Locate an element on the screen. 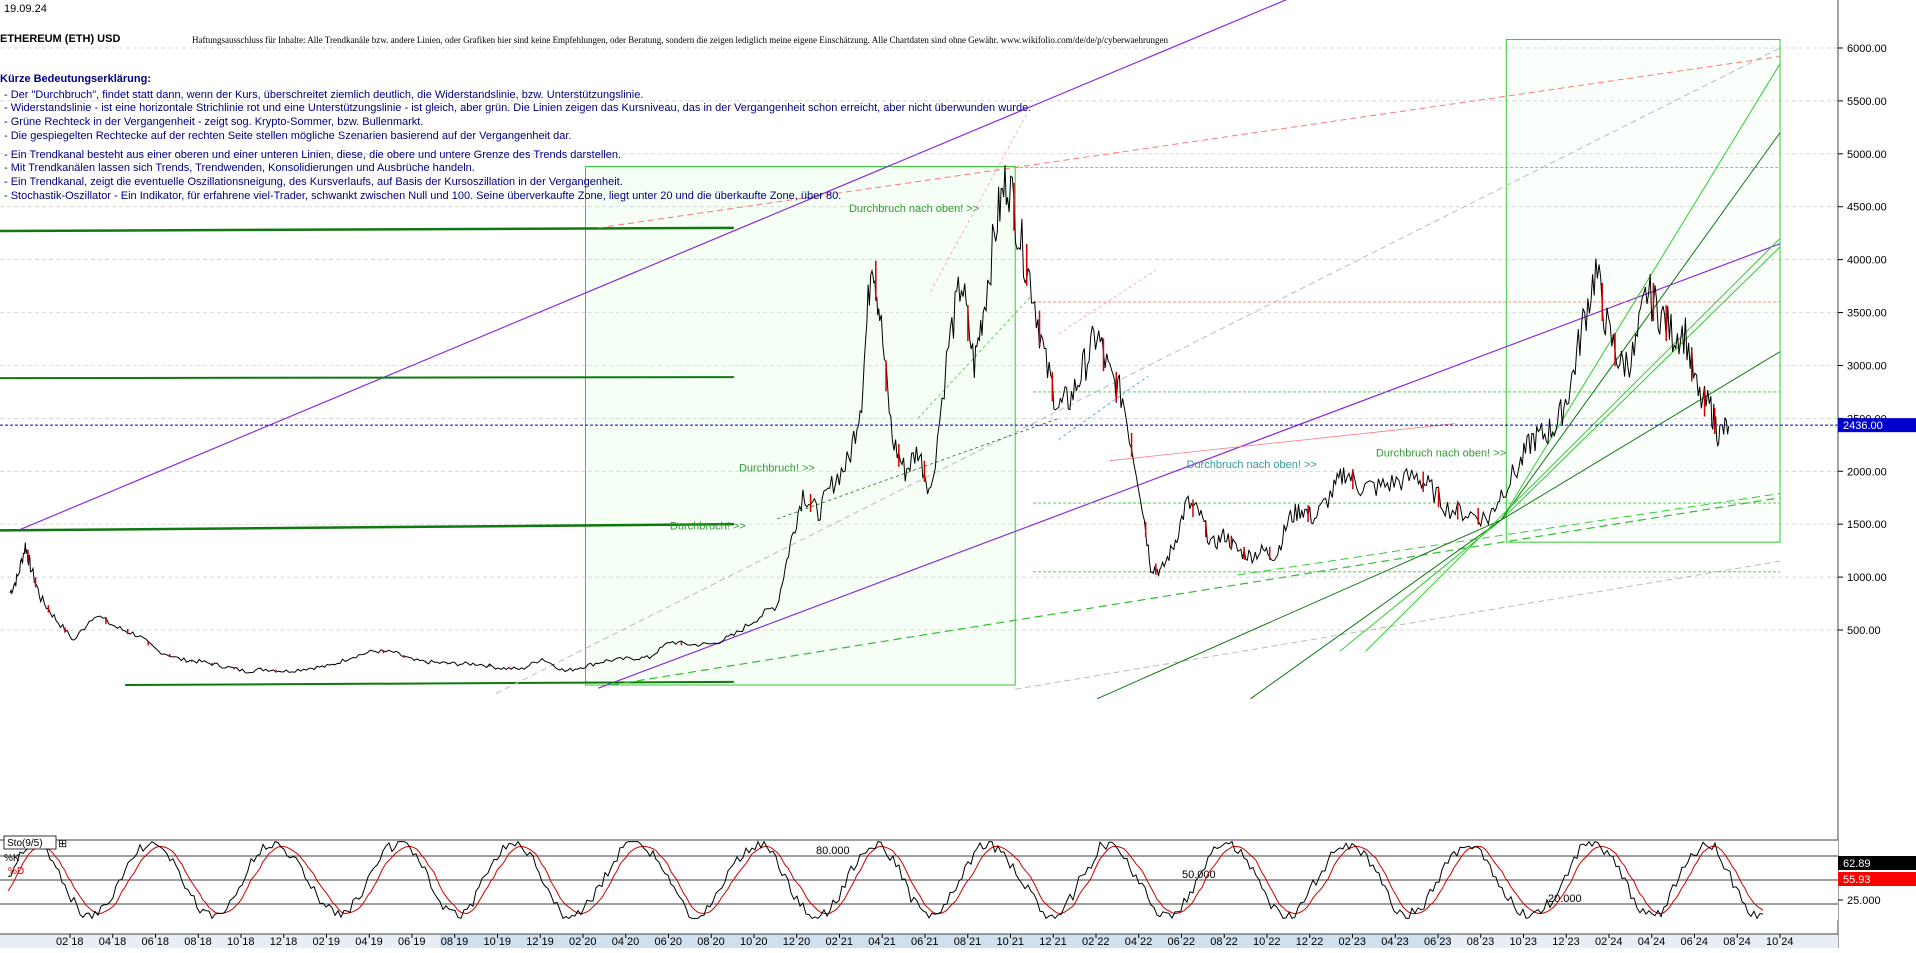 The height and width of the screenshot is (953, 1916). x-tick-label: 10 24 is located at coordinates (1780, 942).